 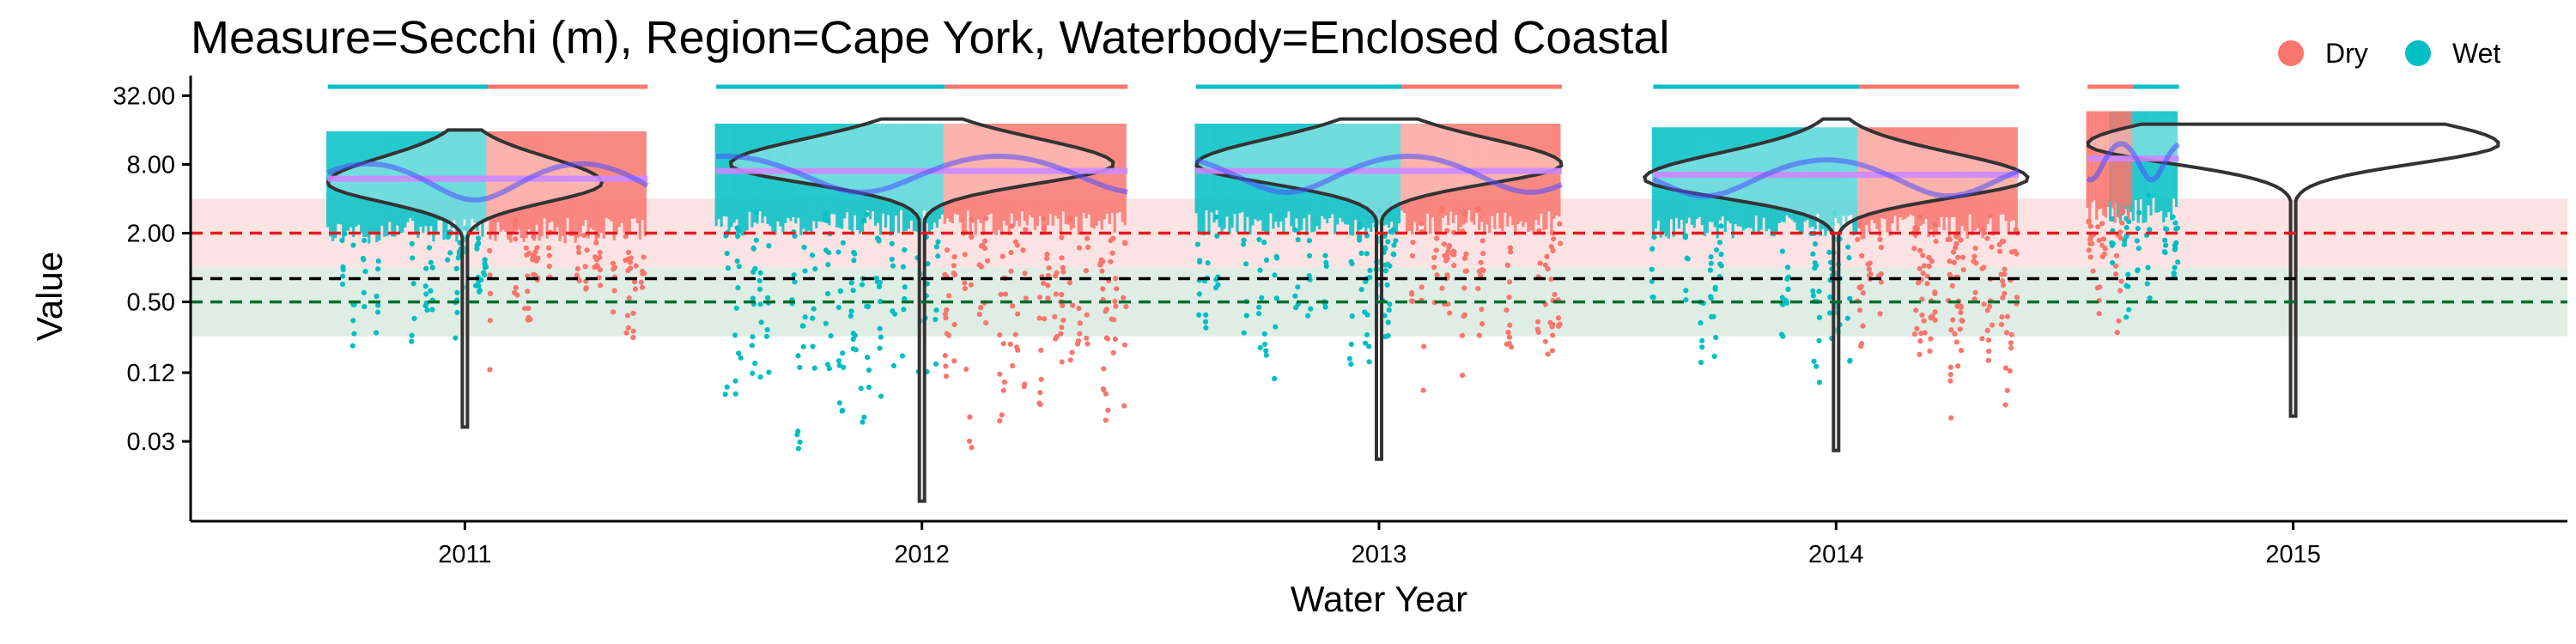 What do you see at coordinates (2133, 162) in the screenshot?
I see `trend-line-2015` at bounding box center [2133, 162].